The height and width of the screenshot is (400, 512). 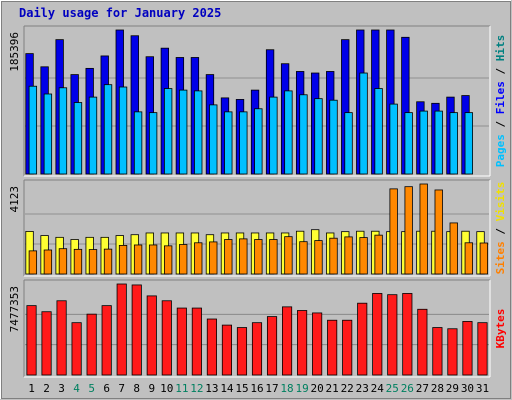 What do you see at coordinates (332, 388) in the screenshot?
I see `x-tick-label: 21` at bounding box center [332, 388].